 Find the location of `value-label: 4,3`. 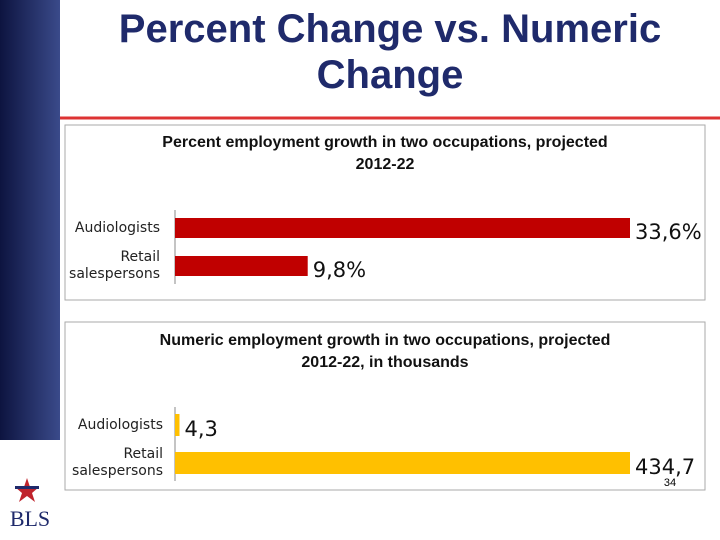

value-label: 4,3 is located at coordinates (201, 429).